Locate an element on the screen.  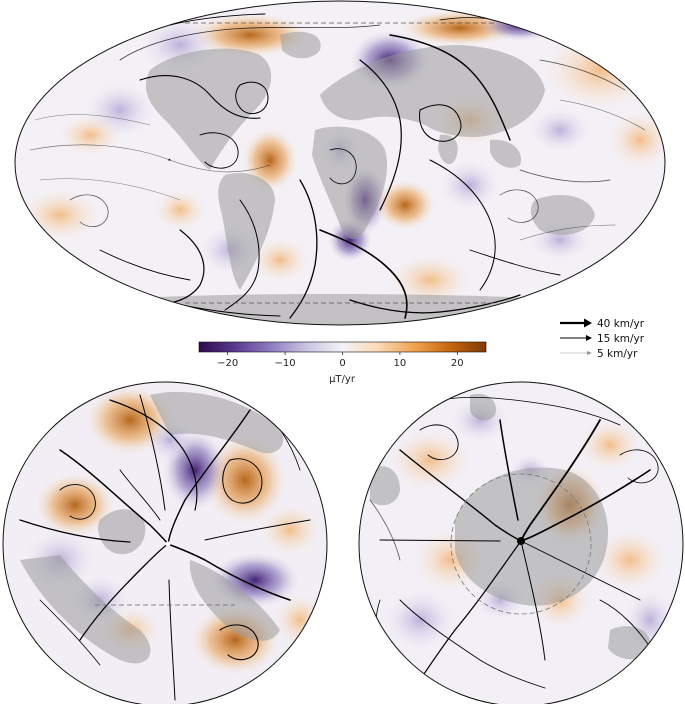
africa-landmass is located at coordinates (350, 183).